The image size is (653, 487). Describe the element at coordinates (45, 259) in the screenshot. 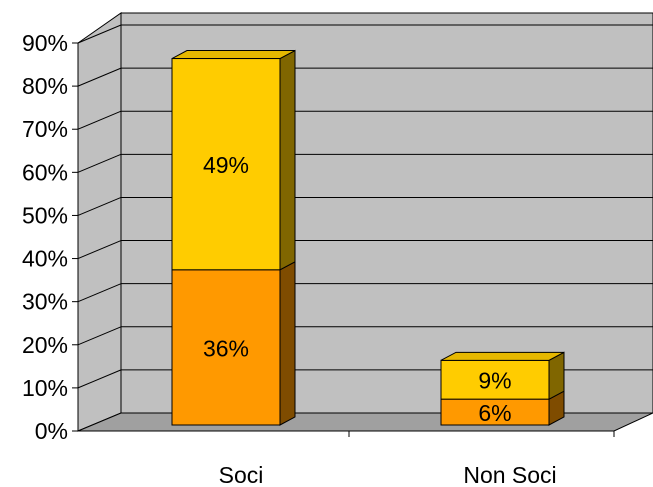

I see `y-tick-label: 40%` at that location.